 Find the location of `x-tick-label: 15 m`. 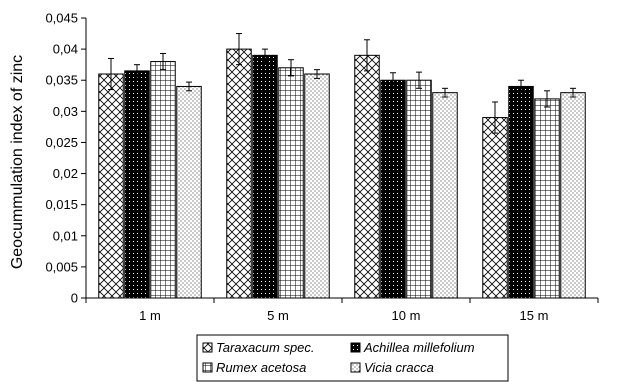

x-tick-label: 15 m is located at coordinates (534, 315).